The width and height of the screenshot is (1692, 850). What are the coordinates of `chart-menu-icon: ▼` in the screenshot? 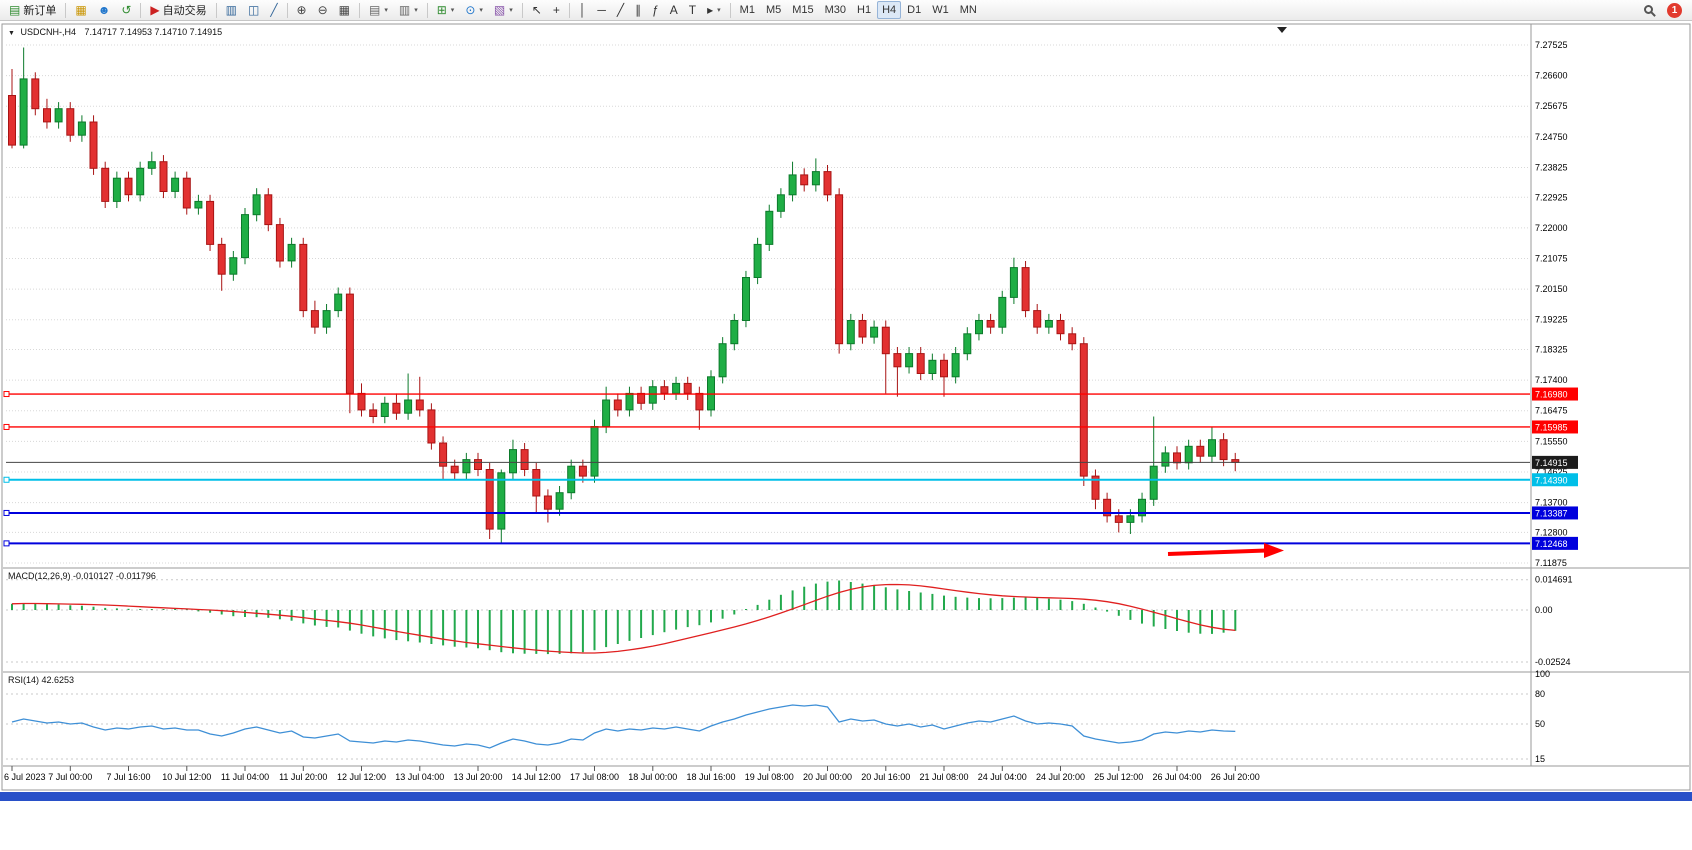 It's located at (11, 33).